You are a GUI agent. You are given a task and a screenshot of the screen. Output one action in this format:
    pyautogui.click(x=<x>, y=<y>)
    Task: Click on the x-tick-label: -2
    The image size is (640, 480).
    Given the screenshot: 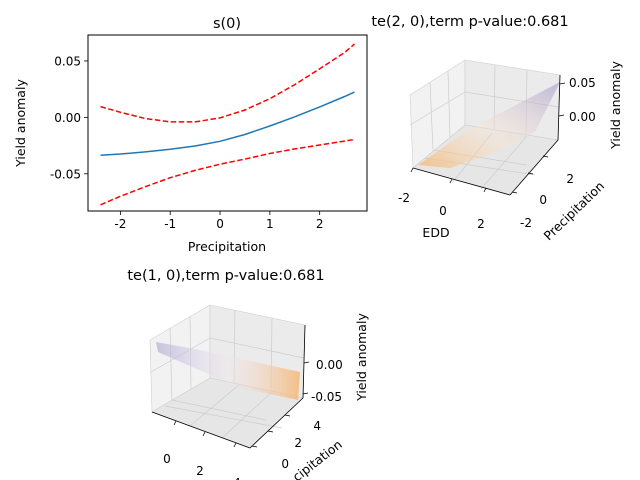 What is the action you would take?
    pyautogui.click(x=120, y=224)
    